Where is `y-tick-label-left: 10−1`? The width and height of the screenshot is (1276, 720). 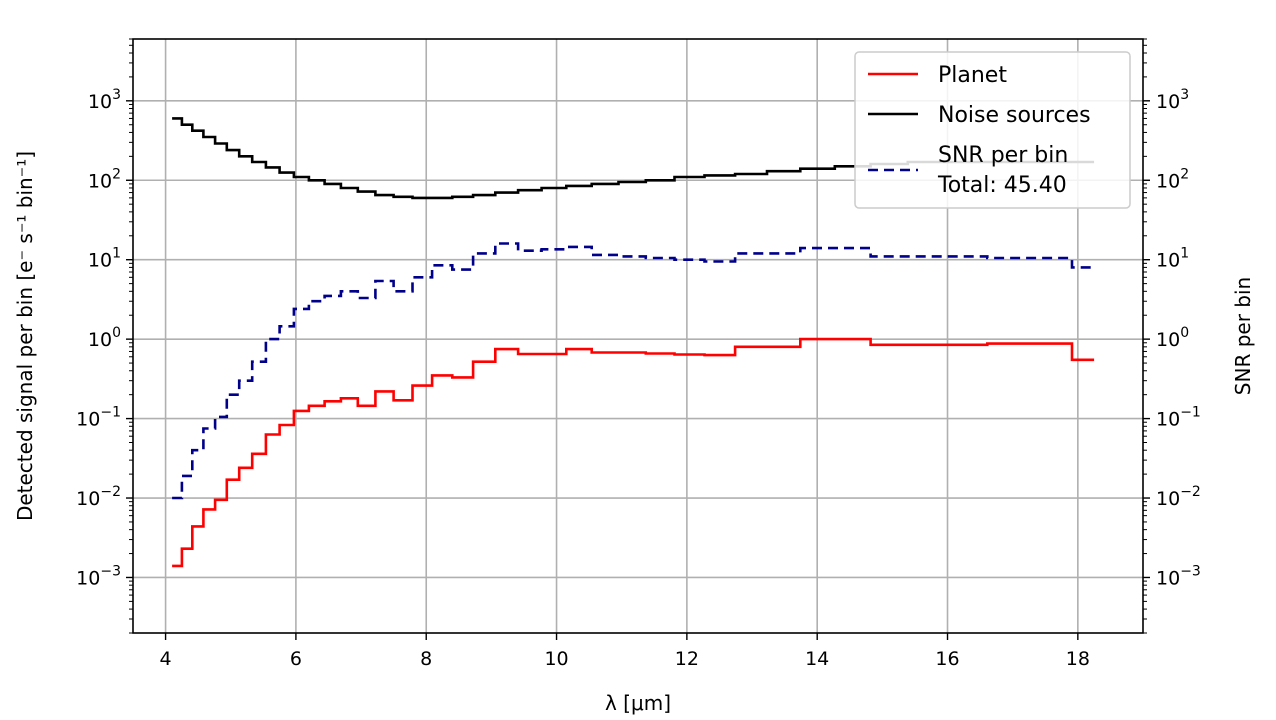 y-tick-label-left: 10−1 is located at coordinates (98, 418).